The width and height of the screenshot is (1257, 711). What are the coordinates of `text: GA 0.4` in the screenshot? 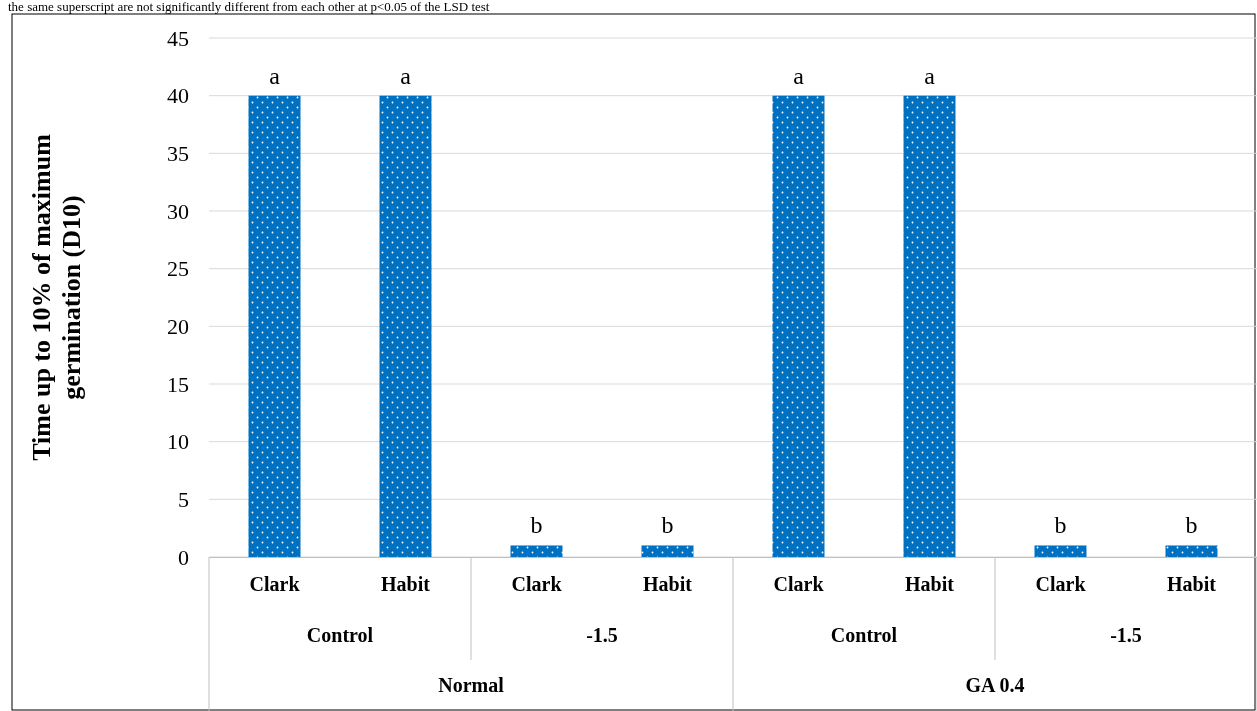 It's located at (995, 685).